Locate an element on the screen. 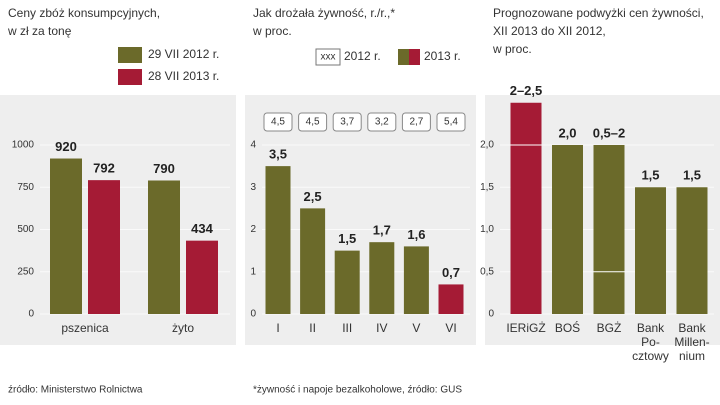  value-label: 2–2,5 is located at coordinates (526, 90).